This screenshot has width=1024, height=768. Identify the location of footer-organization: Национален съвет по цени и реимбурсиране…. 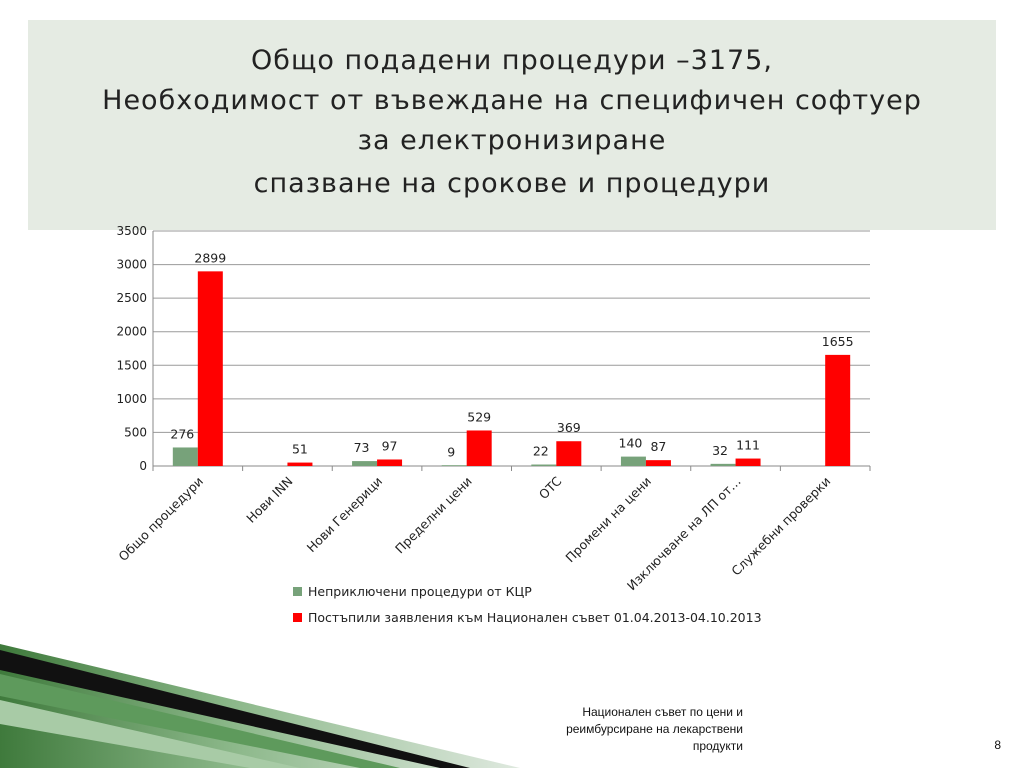
(621, 729).